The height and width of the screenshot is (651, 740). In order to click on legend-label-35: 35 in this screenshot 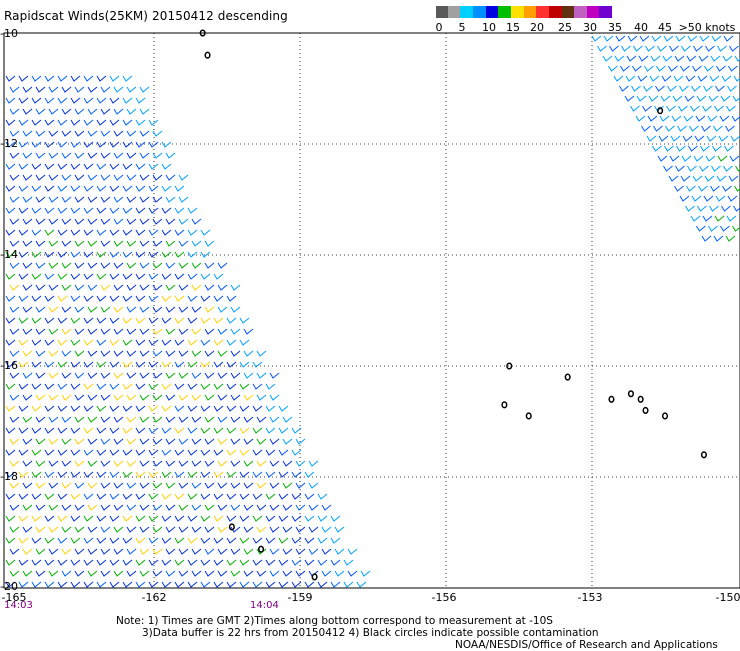, I will do `click(615, 27)`.